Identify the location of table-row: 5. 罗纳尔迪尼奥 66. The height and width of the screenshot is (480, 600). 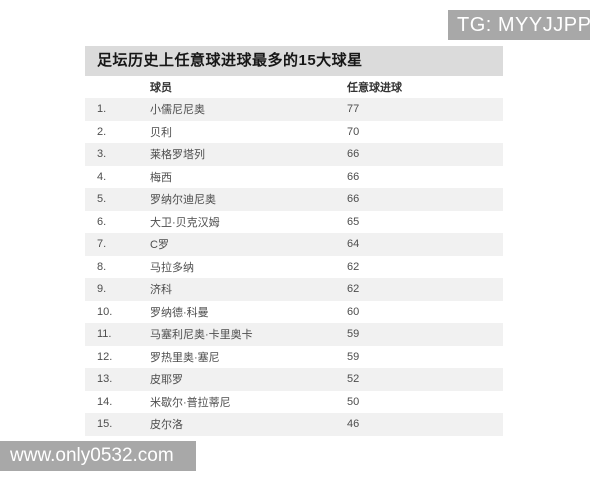
(294, 199).